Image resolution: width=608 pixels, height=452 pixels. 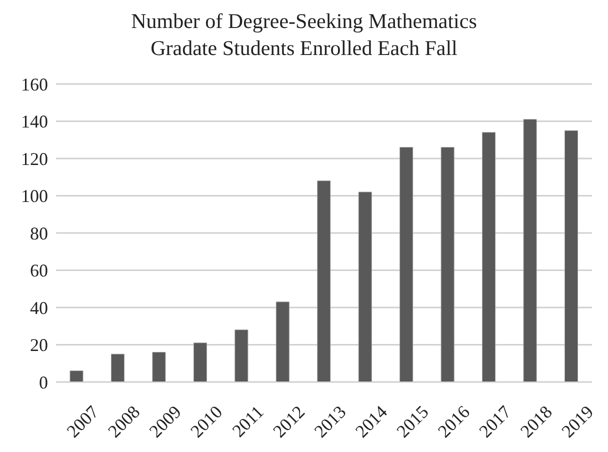 What do you see at coordinates (34, 84) in the screenshot?
I see `y-tick-label: 160` at bounding box center [34, 84].